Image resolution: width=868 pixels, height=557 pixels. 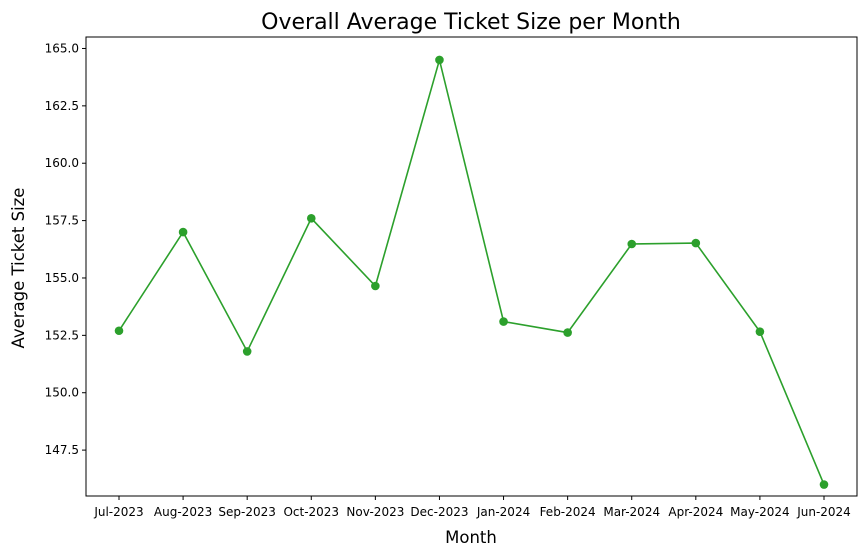 What do you see at coordinates (439, 512) in the screenshot?
I see `x-tick-label: Dec-2023` at bounding box center [439, 512].